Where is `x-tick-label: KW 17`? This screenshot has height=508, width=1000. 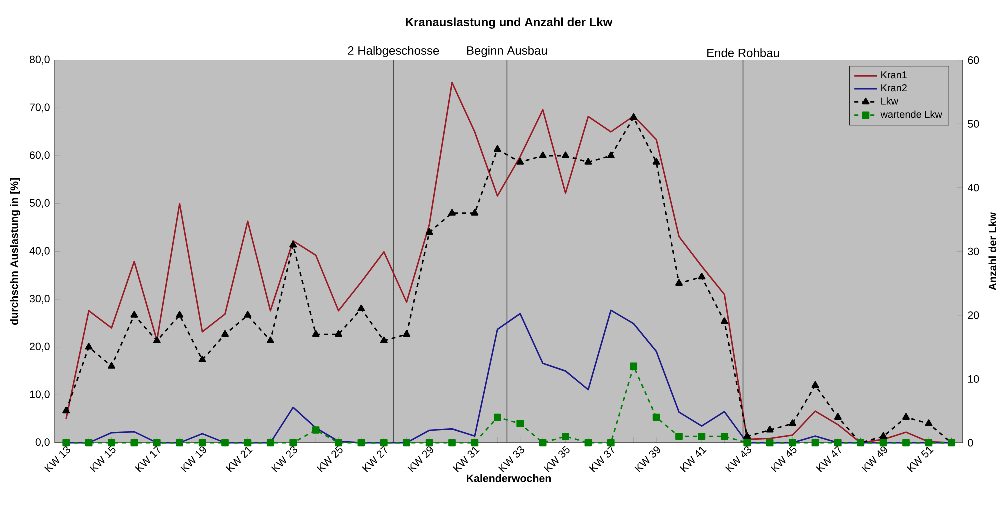 x-tick-label: KW 17 is located at coordinates (147, 459).